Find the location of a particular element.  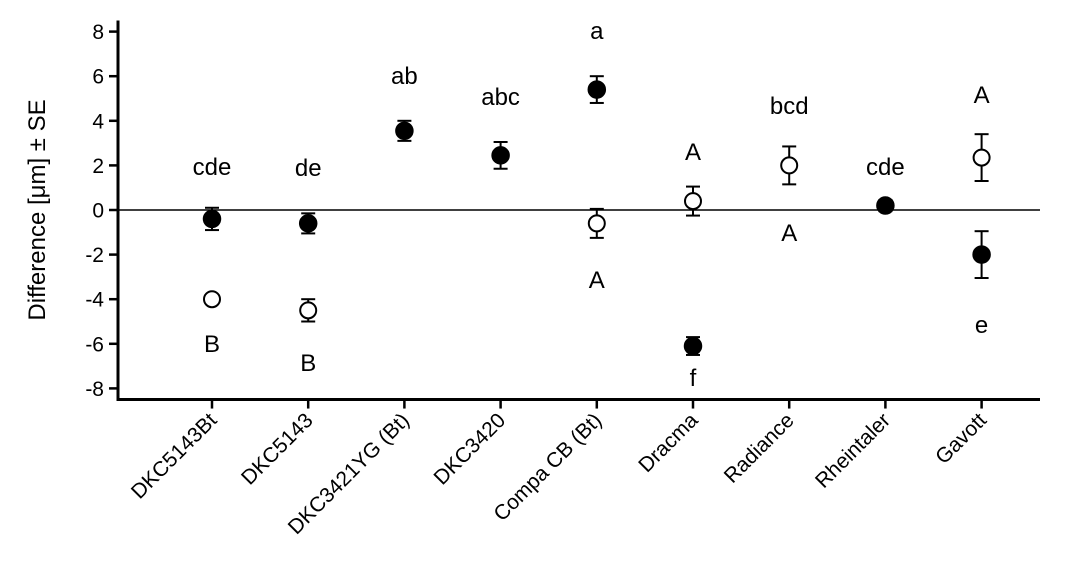

significance-letter-lower: e is located at coordinates (981, 325).